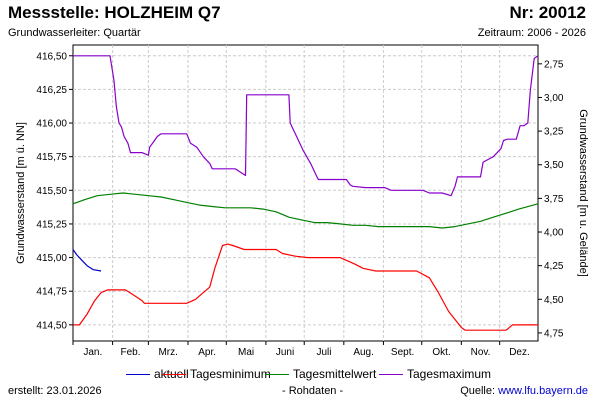  What do you see at coordinates (481, 352) in the screenshot?
I see `x-tick-label: Nov.` at bounding box center [481, 352].